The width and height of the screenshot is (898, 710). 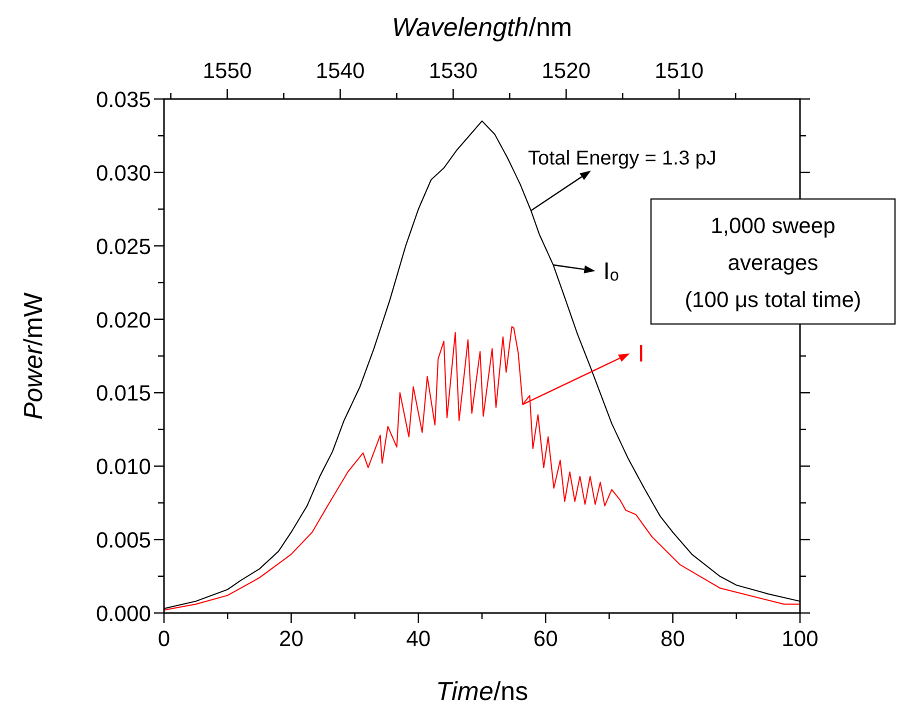 I want to click on x-tick-label: 60, so click(x=545, y=638).